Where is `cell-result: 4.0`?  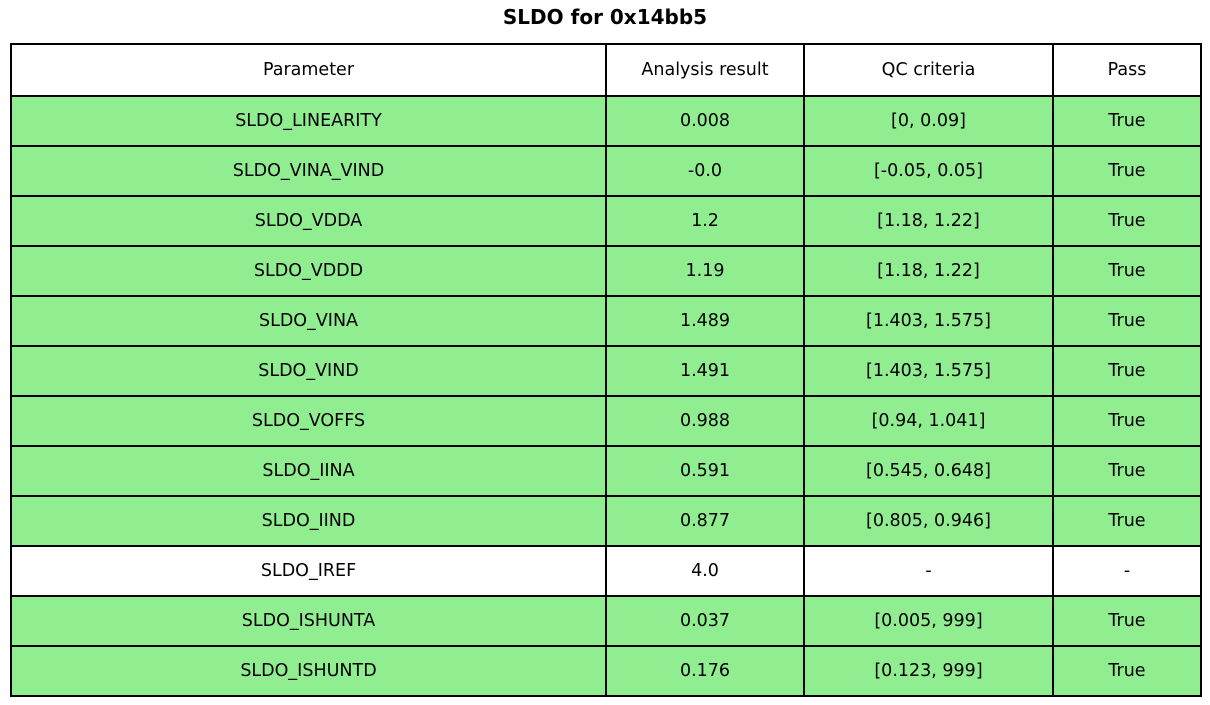
cell-result: 4.0 is located at coordinates (705, 571).